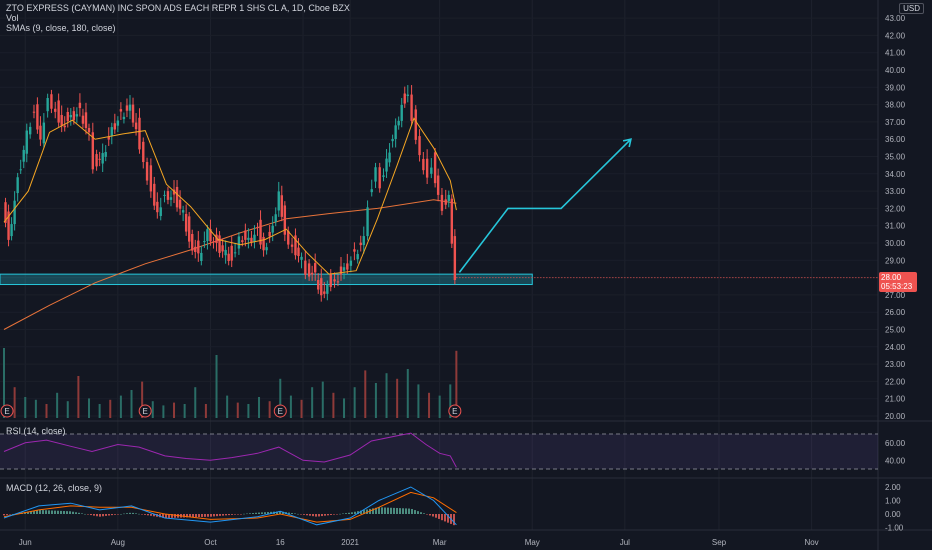 This screenshot has height=550, width=932. What do you see at coordinates (895, 18) in the screenshot?
I see `price-axis-tick: 43.00` at bounding box center [895, 18].